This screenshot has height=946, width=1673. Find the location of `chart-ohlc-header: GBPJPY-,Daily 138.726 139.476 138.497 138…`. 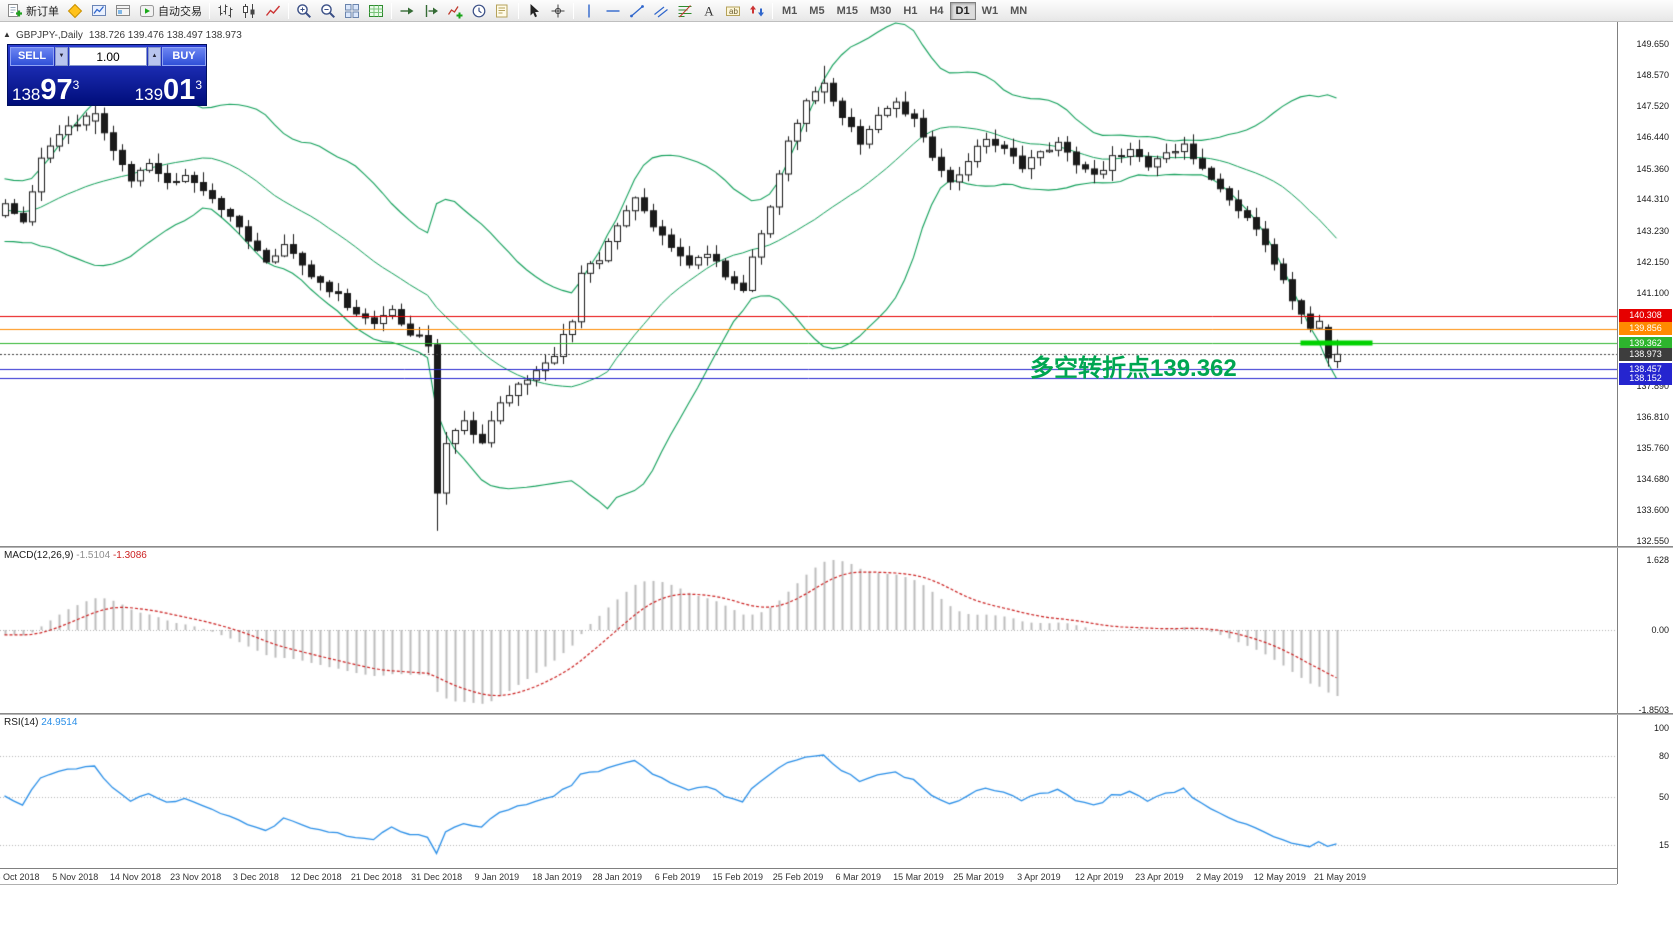

chart-ohlc-header: GBPJPY-,Daily 138.726 139.476 138.497 138… is located at coordinates (132, 35).